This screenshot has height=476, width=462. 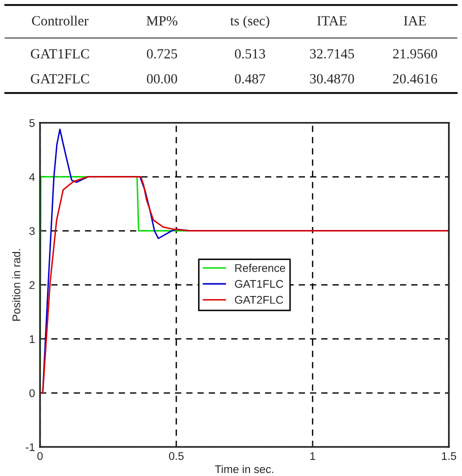 I want to click on y-tick-label: 5, so click(x=32, y=123).